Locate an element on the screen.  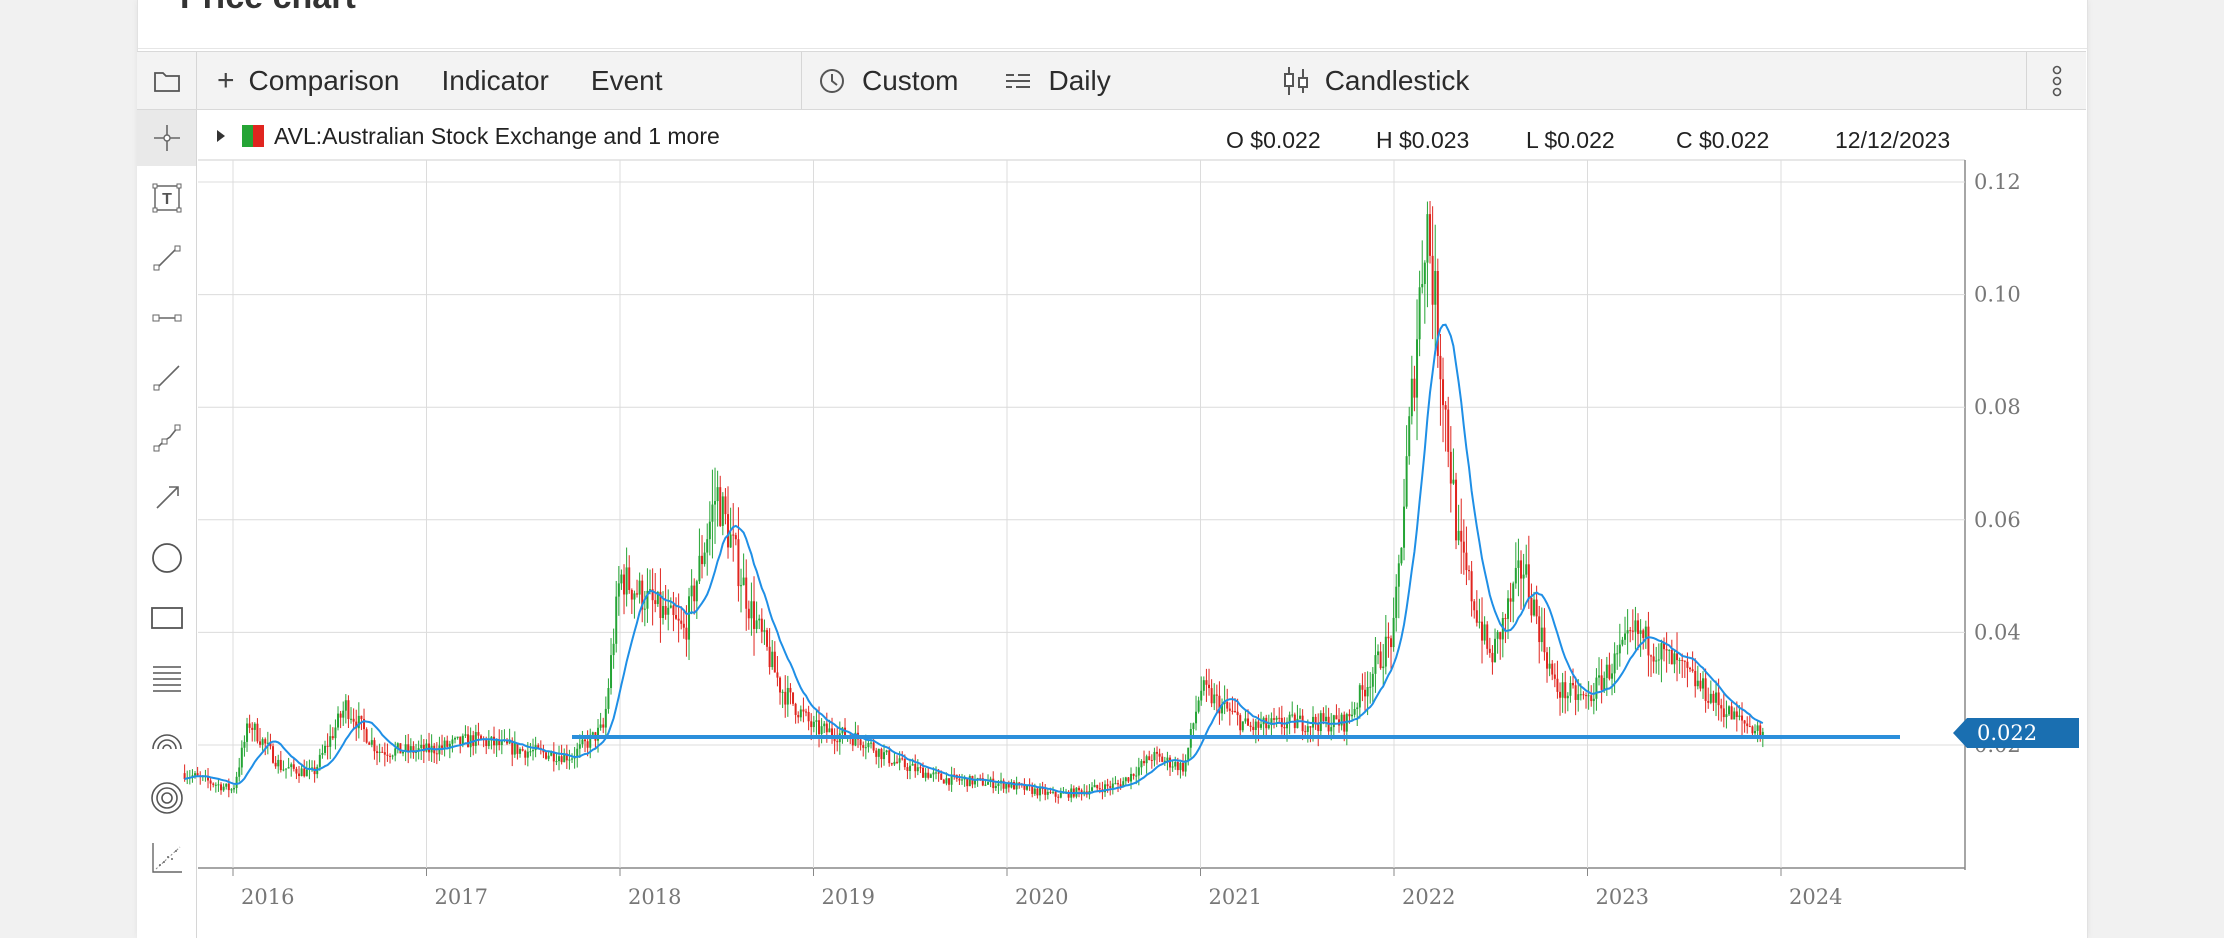
horizontal-segment-tool is located at coordinates (166, 318).